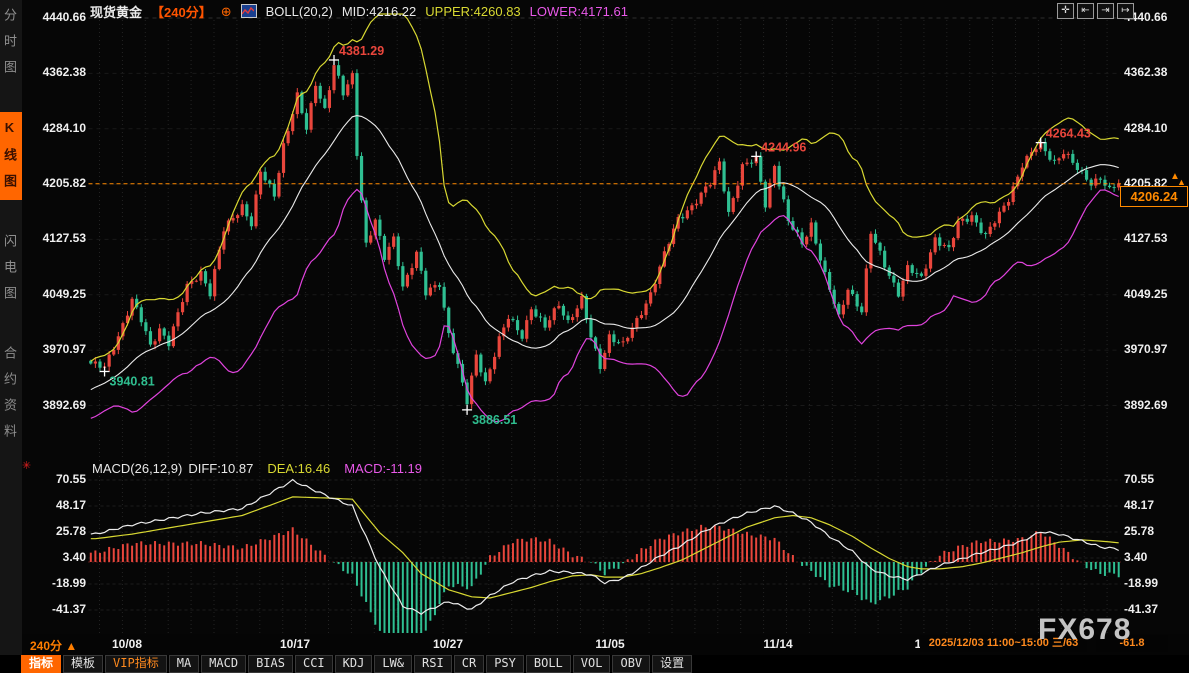 The width and height of the screenshot is (1189, 673). I want to click on x-axis-date-label: 10/27, so click(448, 644).